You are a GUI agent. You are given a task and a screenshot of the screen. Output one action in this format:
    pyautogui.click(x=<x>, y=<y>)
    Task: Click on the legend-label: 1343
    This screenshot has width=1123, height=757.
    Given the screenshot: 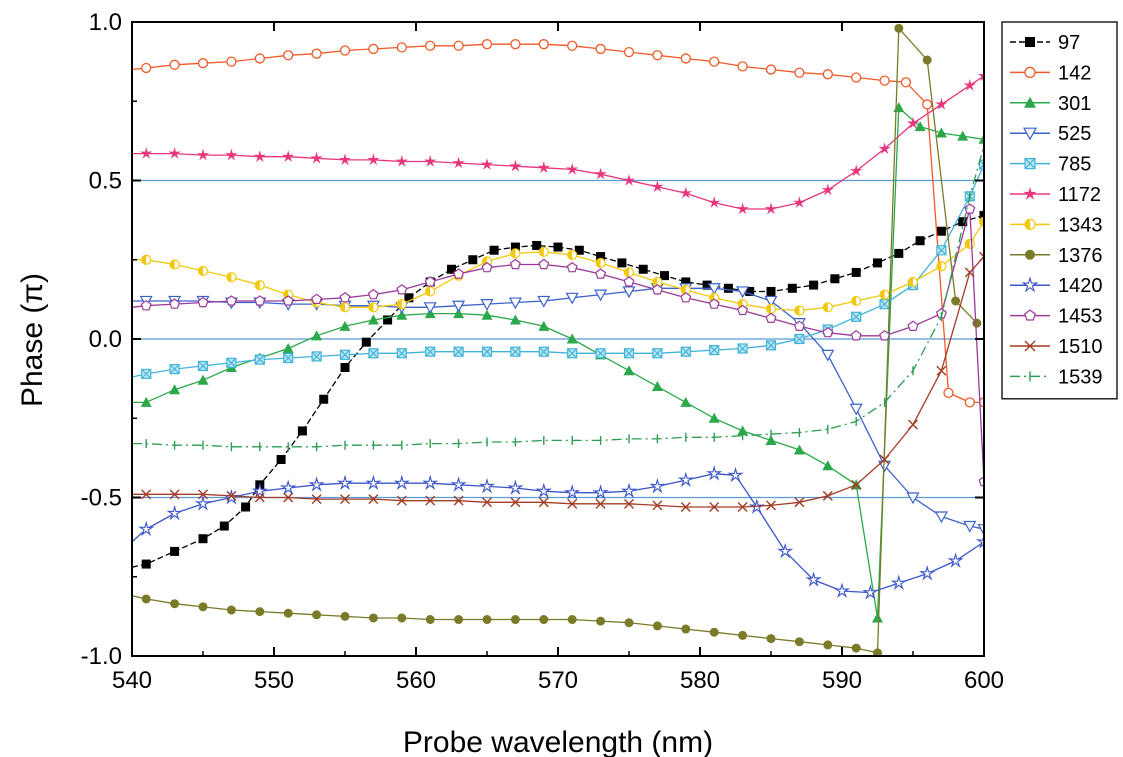 What is the action you would take?
    pyautogui.click(x=1080, y=225)
    